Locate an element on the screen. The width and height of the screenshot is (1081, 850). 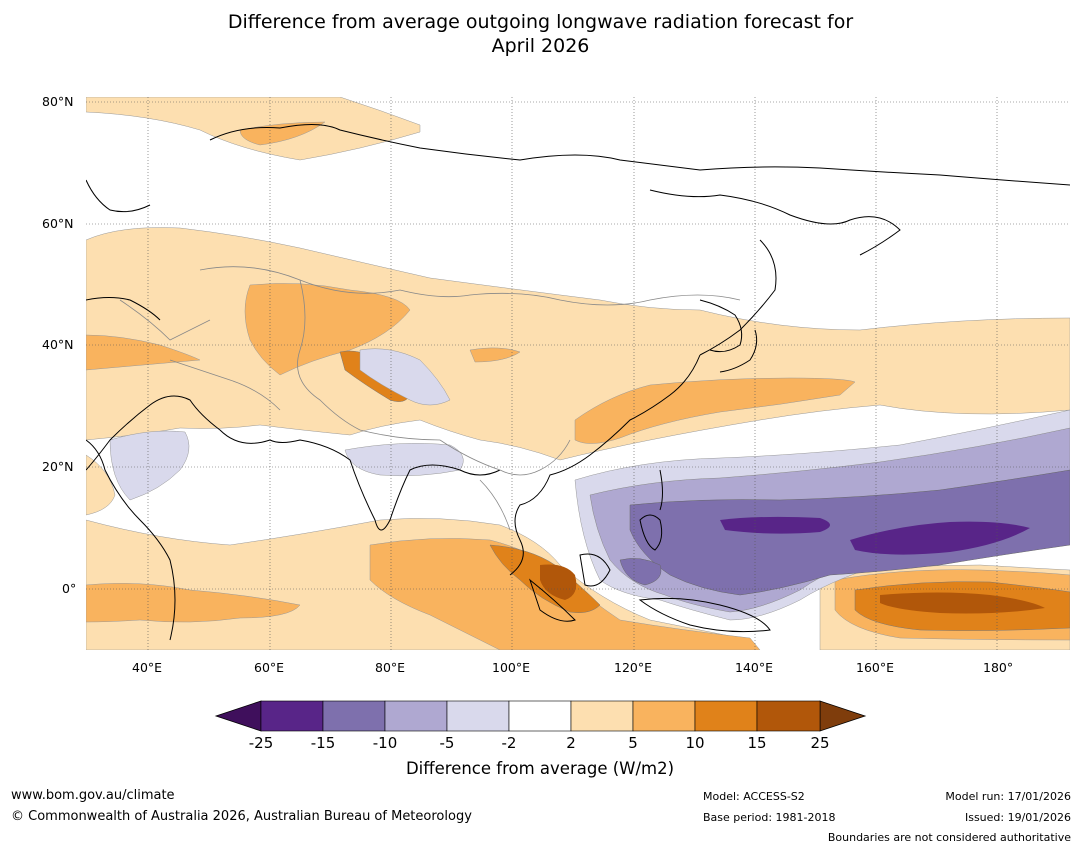
x-tick-60e: 60°E is located at coordinates (269, 667).